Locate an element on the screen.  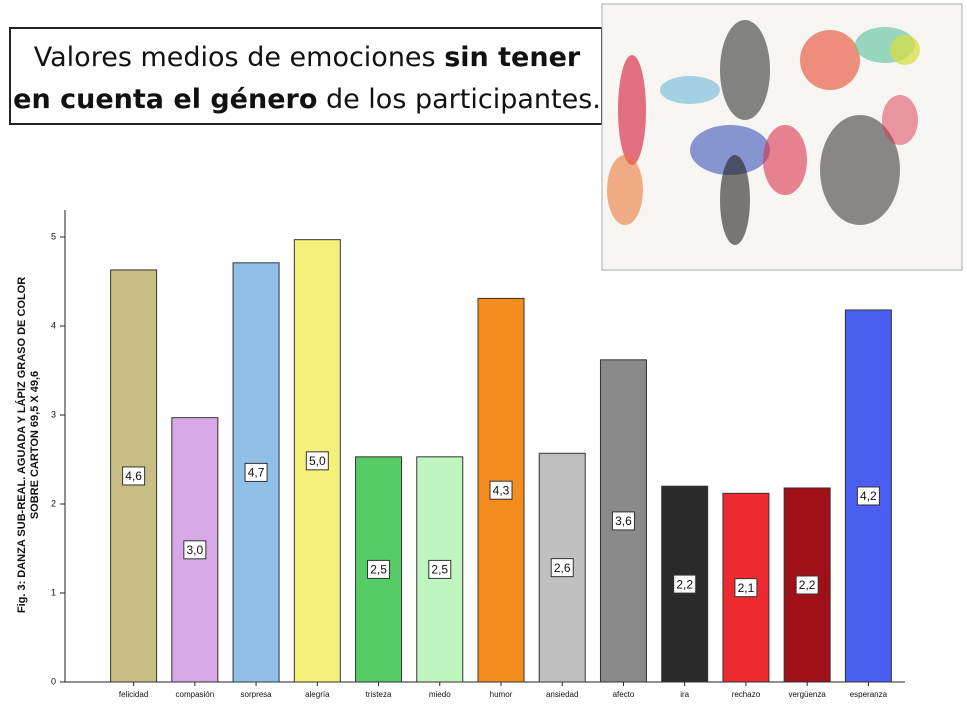
value-label: 5,0 is located at coordinates (317, 461).